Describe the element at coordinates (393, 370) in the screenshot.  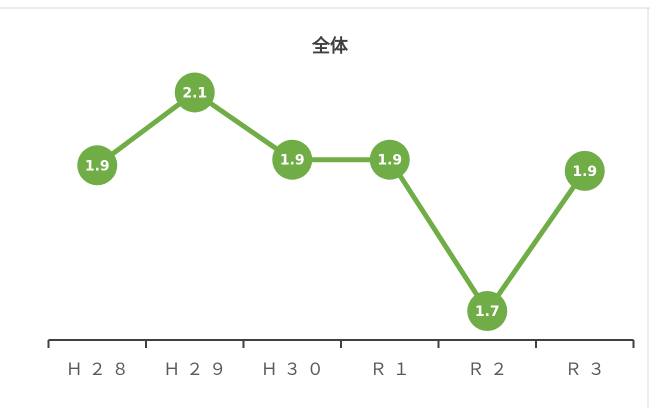
I see `x-tick-label: Ｒ１` at that location.